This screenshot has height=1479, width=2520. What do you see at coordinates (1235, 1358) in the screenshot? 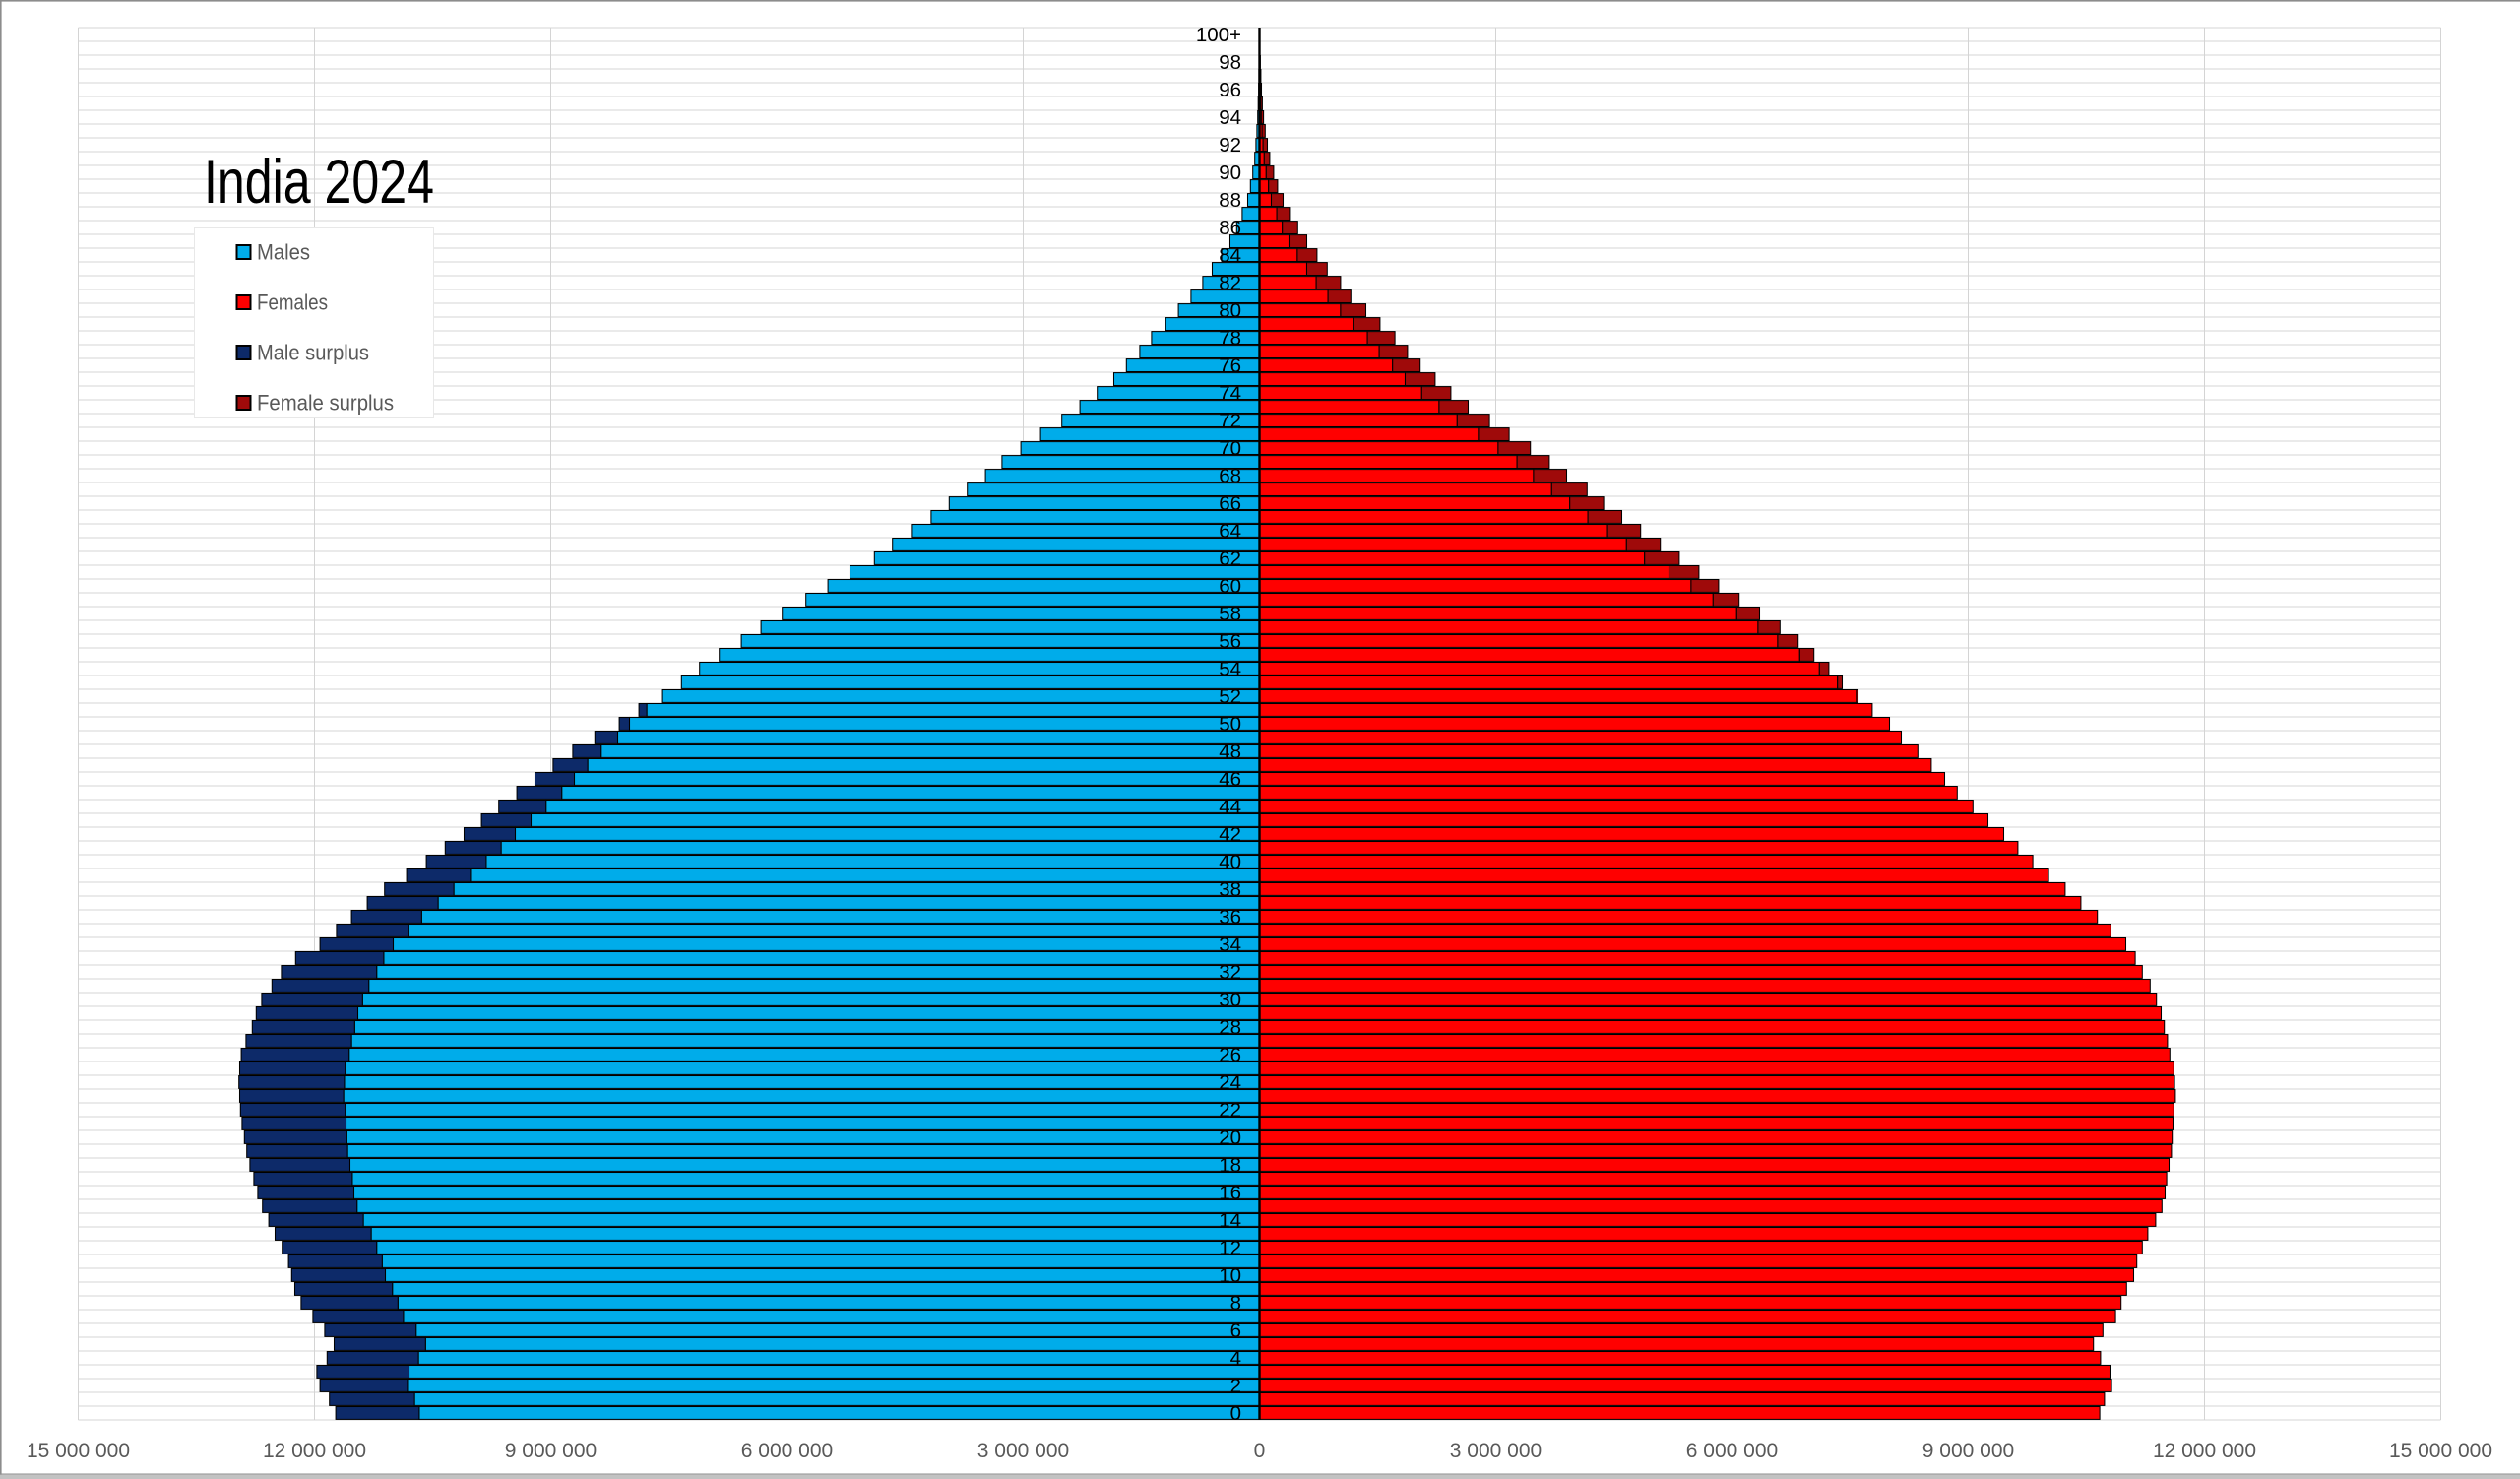
I see `svg-text: 4` at bounding box center [1235, 1358].